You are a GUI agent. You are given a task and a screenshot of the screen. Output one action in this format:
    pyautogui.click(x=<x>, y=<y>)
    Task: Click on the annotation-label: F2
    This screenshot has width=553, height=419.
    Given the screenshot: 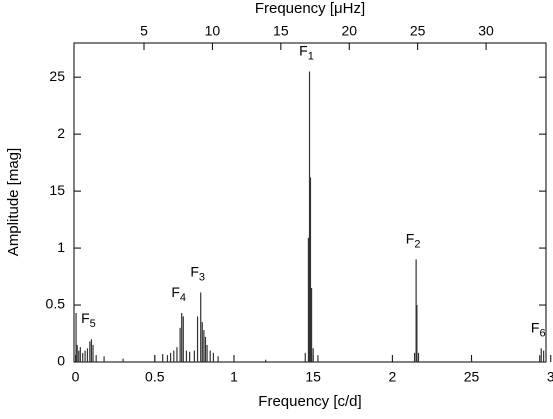 What is the action you would take?
    pyautogui.click(x=413, y=240)
    